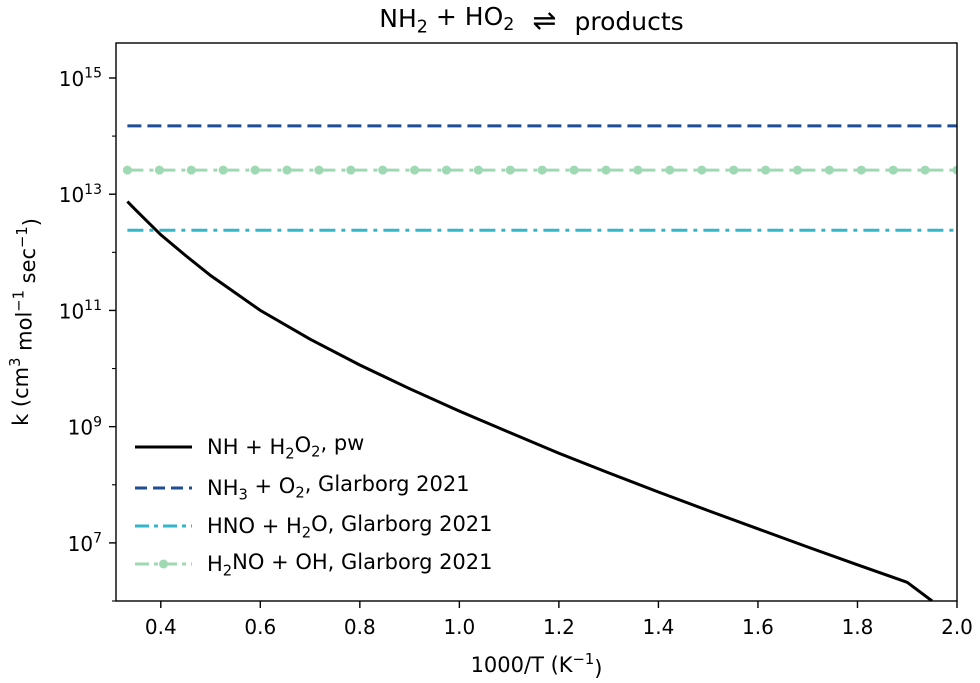  I want to click on legend-label-part: NO + OH, Glarborg 2021, so click(362, 562).